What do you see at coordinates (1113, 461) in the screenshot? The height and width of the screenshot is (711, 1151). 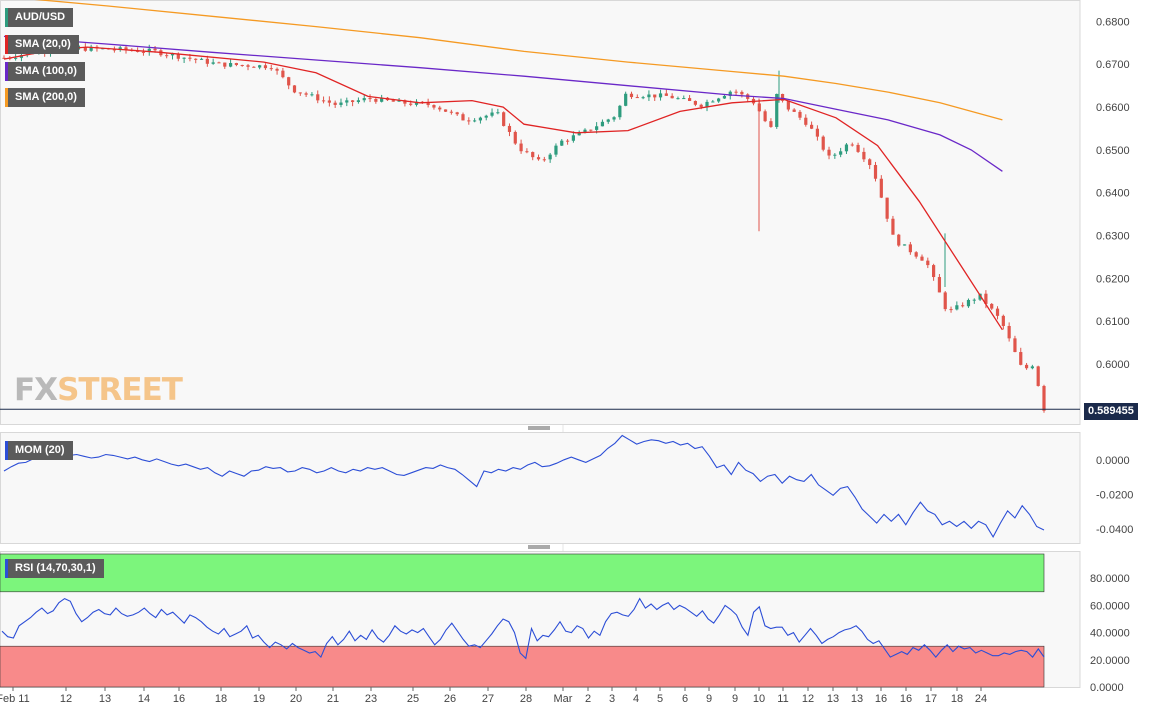 I see `mom-tick-label: 0.0000` at bounding box center [1113, 461].